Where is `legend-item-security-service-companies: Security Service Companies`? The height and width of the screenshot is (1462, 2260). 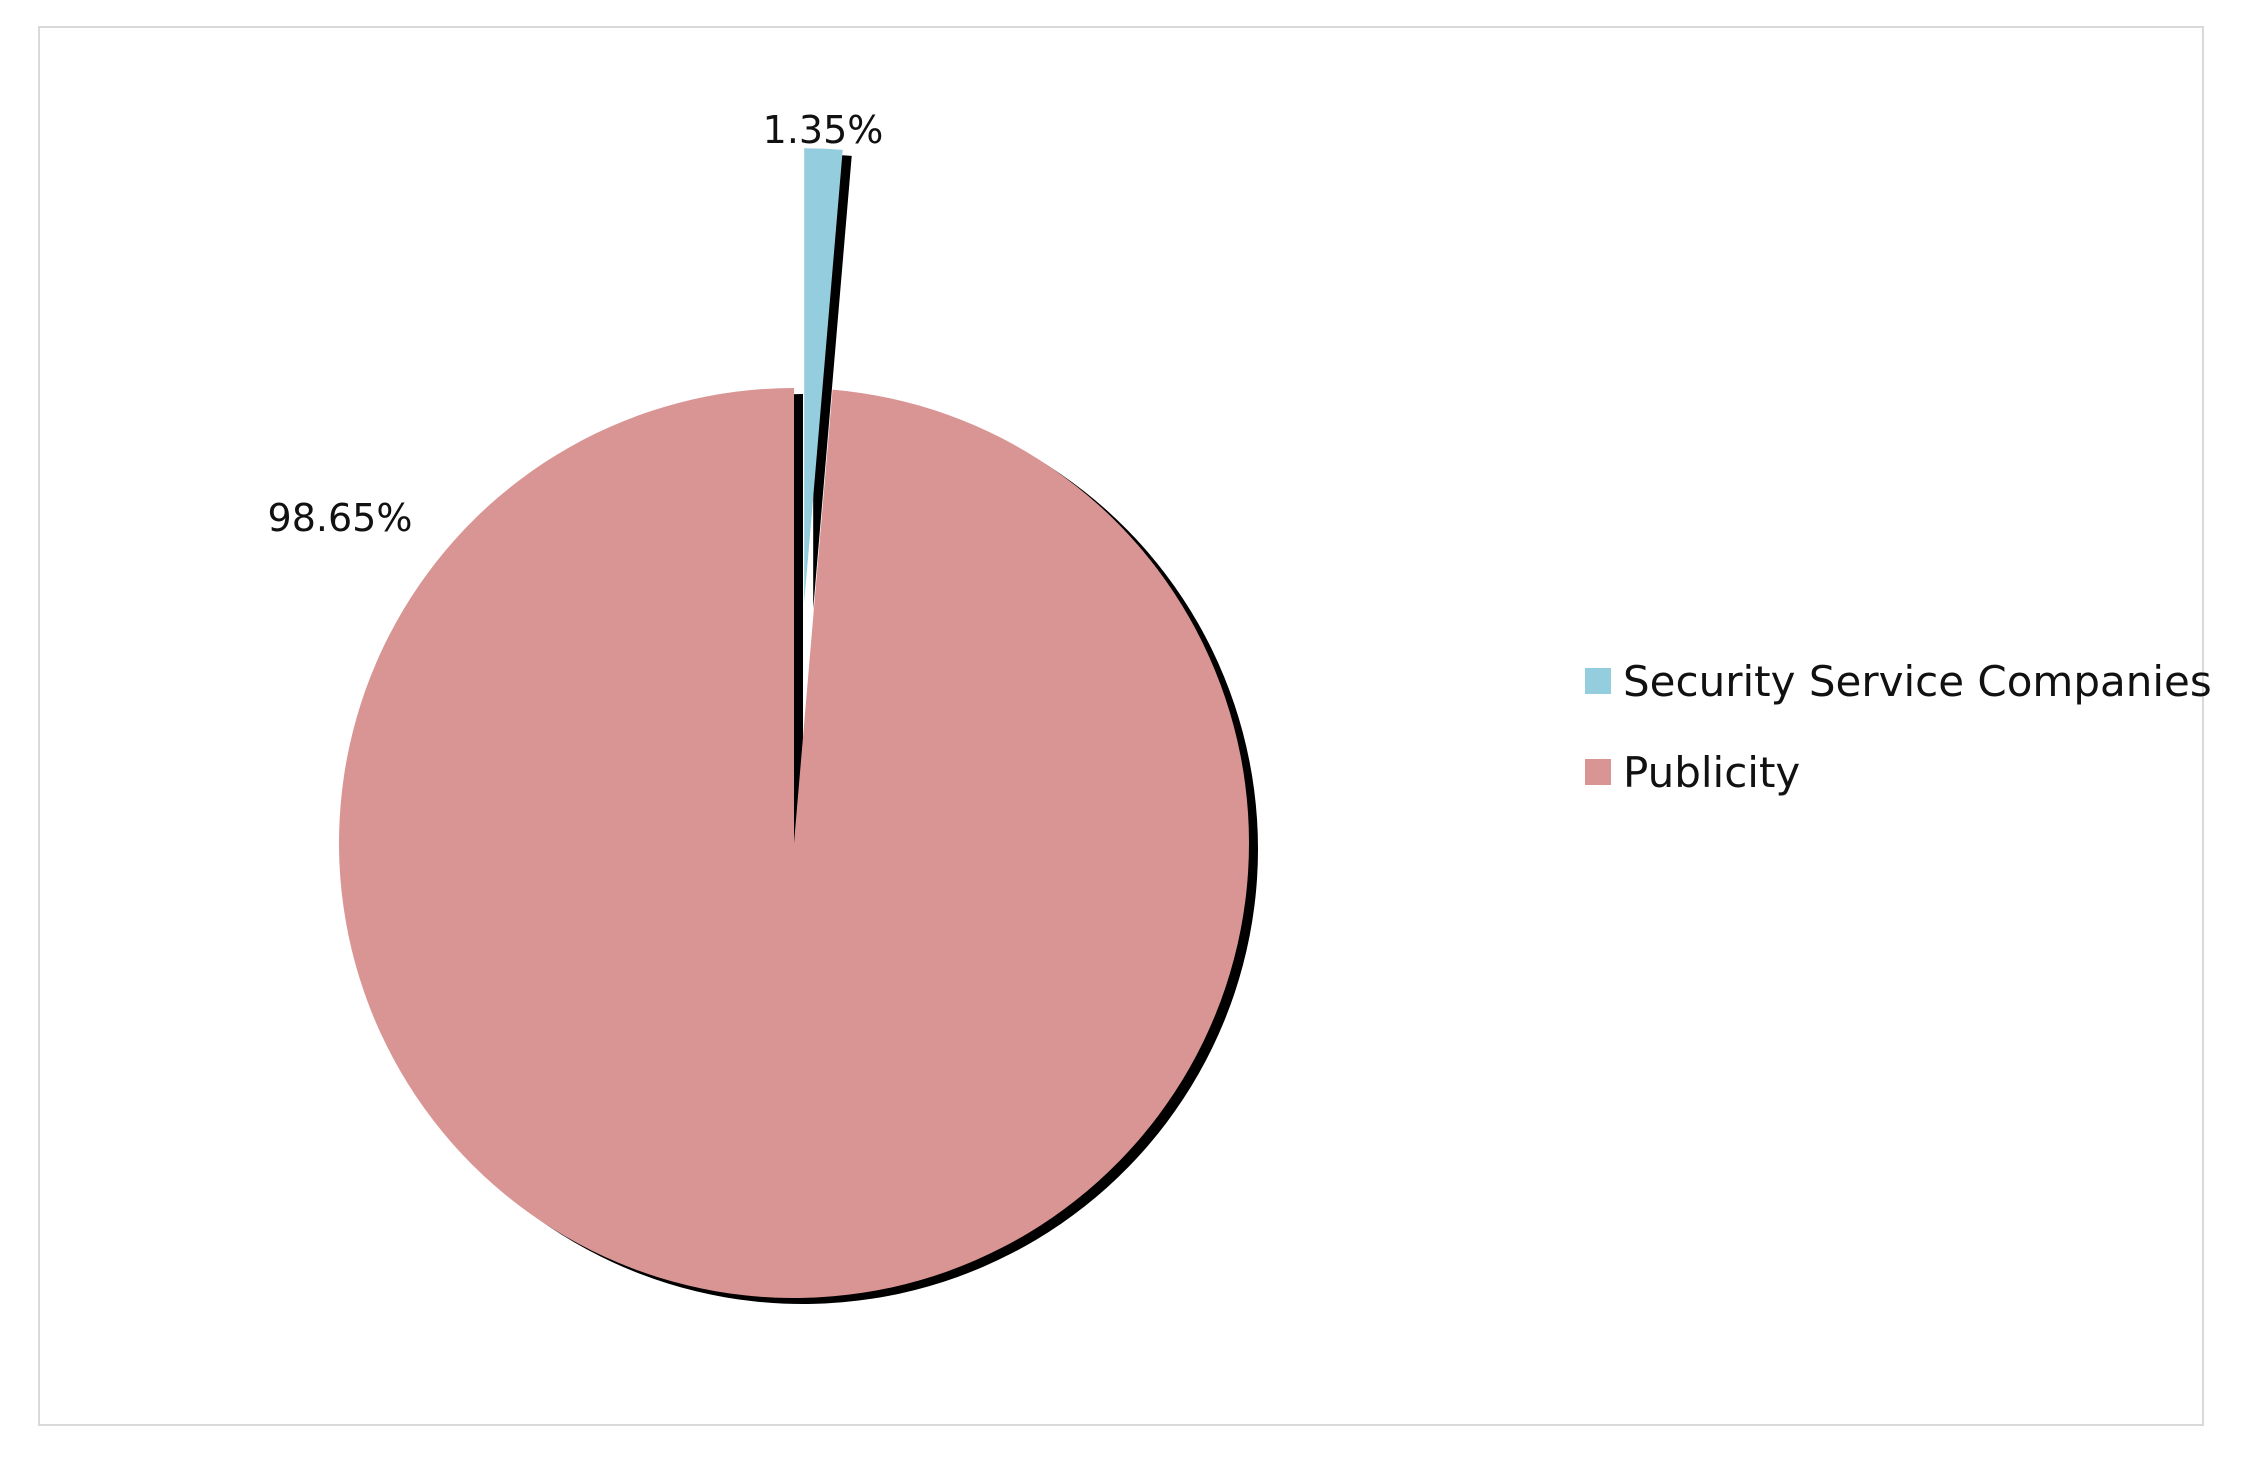
legend-item-security-service-companies: Security Service Companies is located at coordinates (1898, 681).